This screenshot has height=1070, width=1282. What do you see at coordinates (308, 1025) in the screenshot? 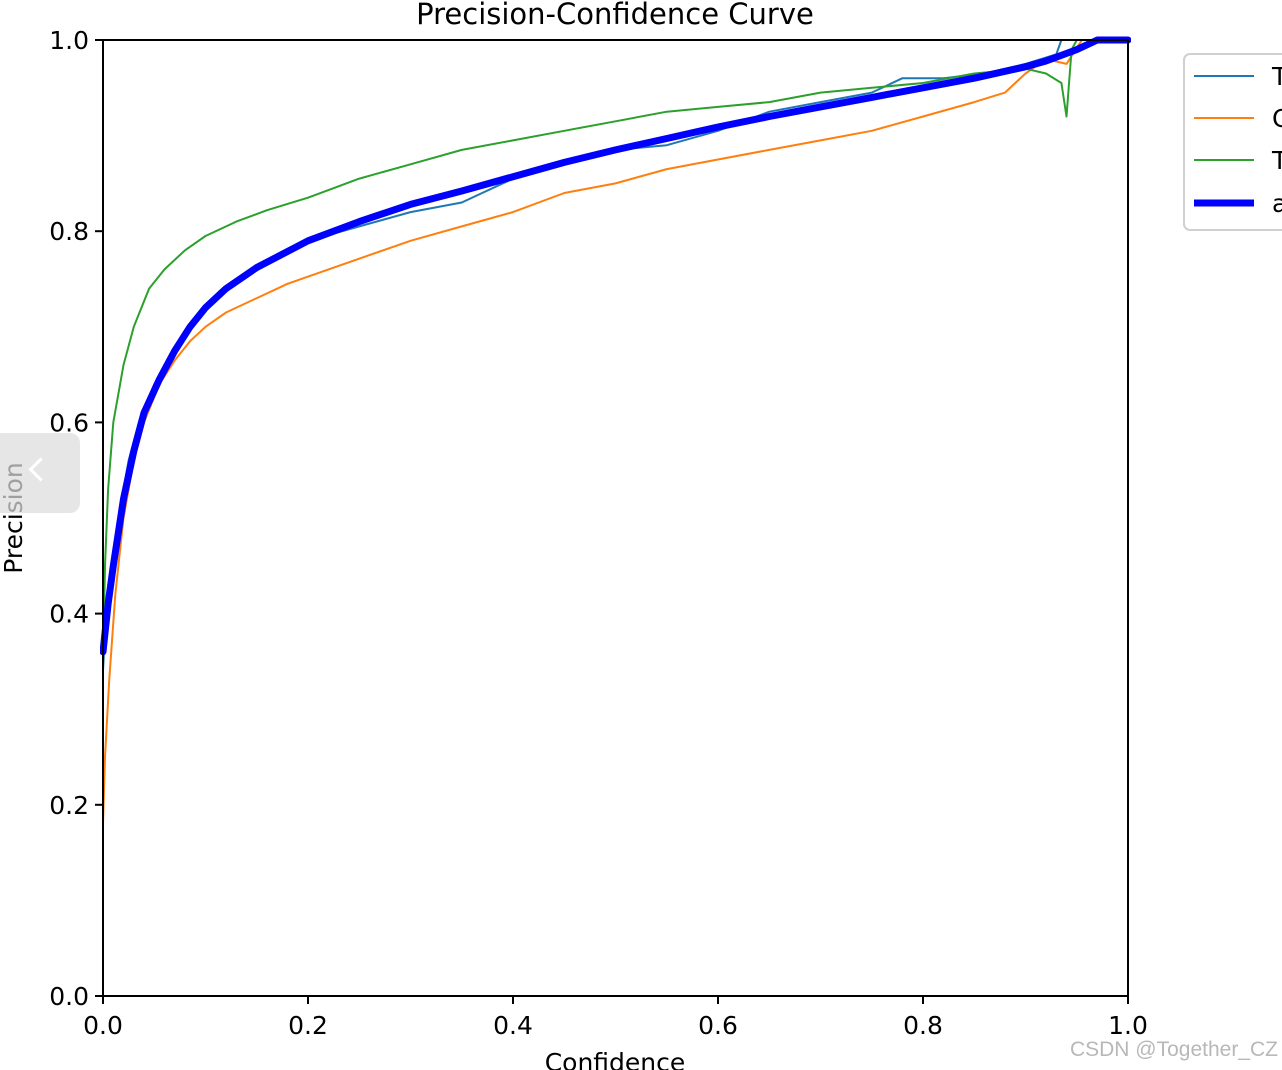
I see `x-tick-label: 0.2` at bounding box center [308, 1025].